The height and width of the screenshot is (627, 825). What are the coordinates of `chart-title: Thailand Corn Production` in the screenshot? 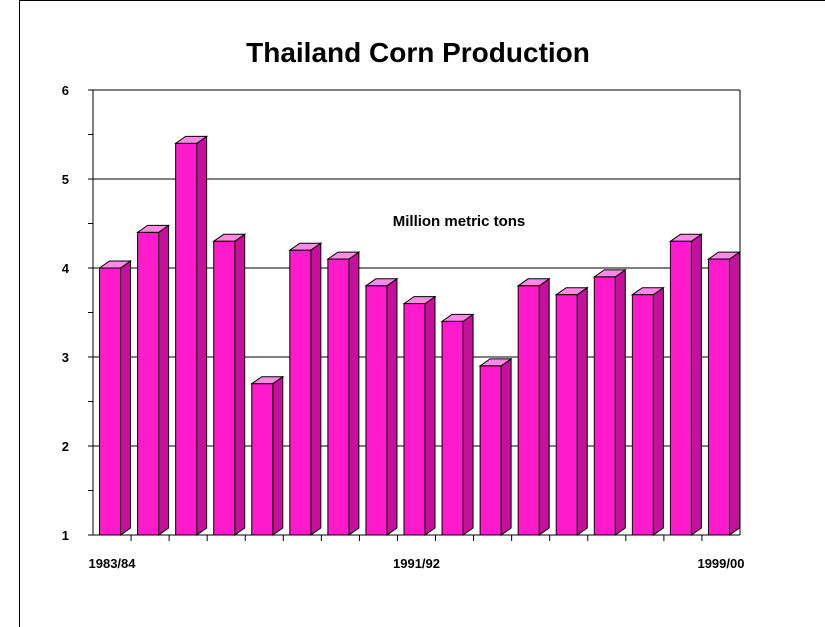 It's located at (418, 52).